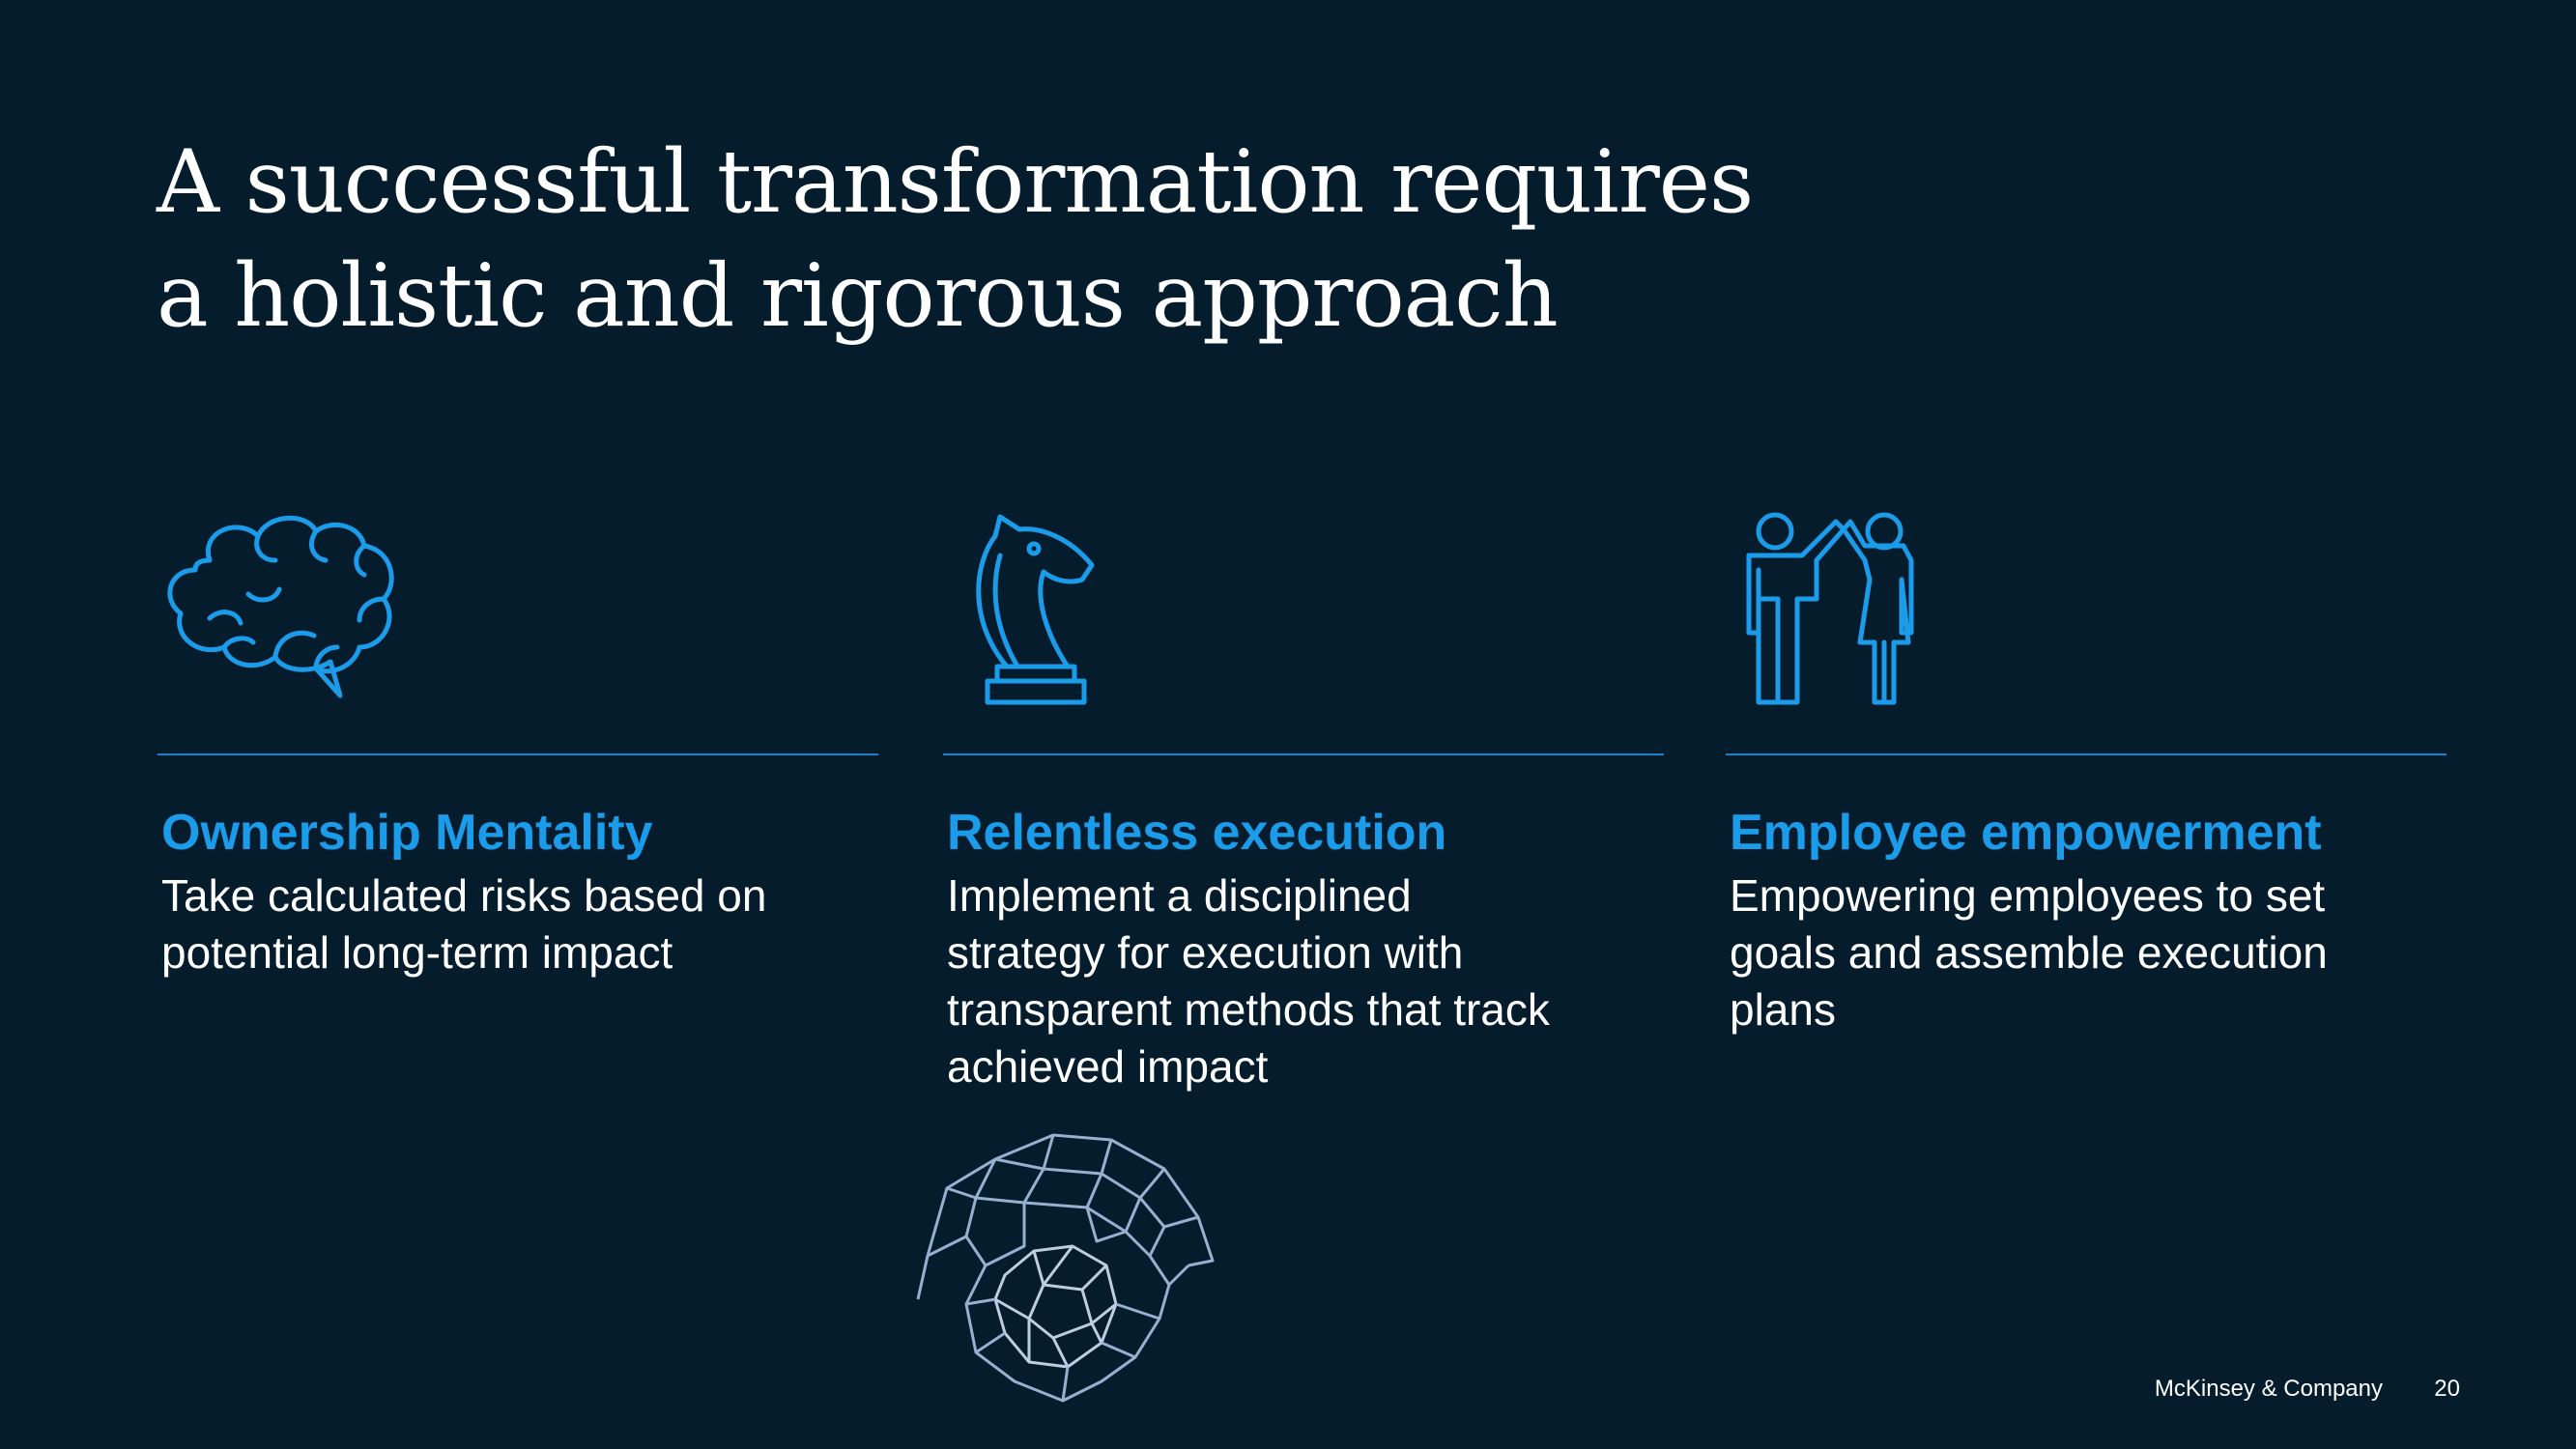 This screenshot has width=2576, height=1449. Describe the element at coordinates (417, 952) in the screenshot. I see `column-body-line: potential long-term impact` at that location.